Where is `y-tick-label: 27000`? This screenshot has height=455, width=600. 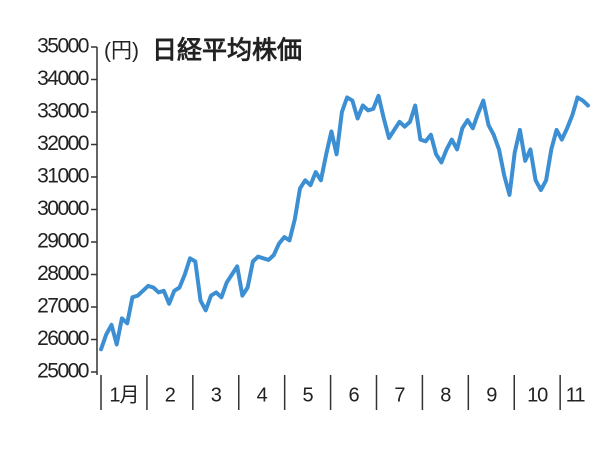 y-tick-label: 27000 is located at coordinates (63, 306).